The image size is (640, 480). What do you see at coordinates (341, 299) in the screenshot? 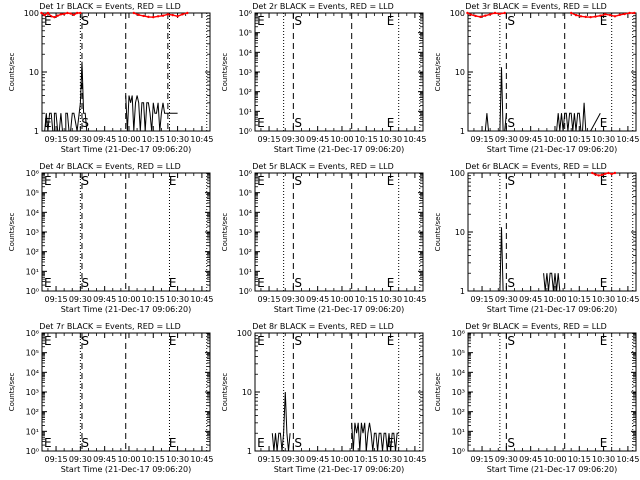
I see `x-tick-label: 10:00` at bounding box center [341, 299].